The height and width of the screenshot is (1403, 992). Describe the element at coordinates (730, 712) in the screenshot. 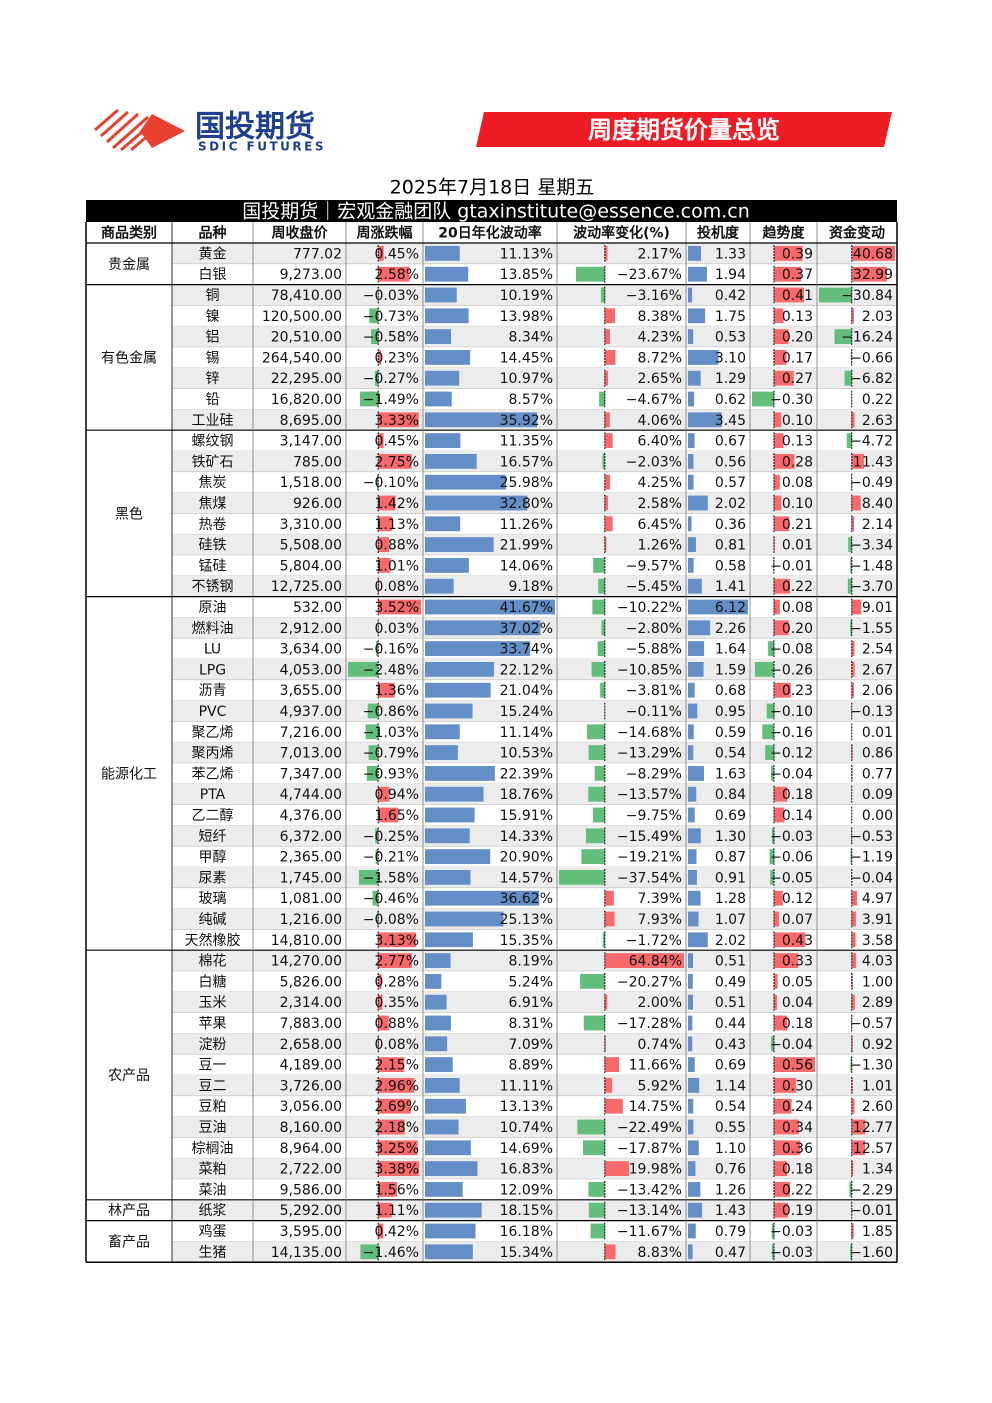

I see `cell-value: 0.95` at that location.